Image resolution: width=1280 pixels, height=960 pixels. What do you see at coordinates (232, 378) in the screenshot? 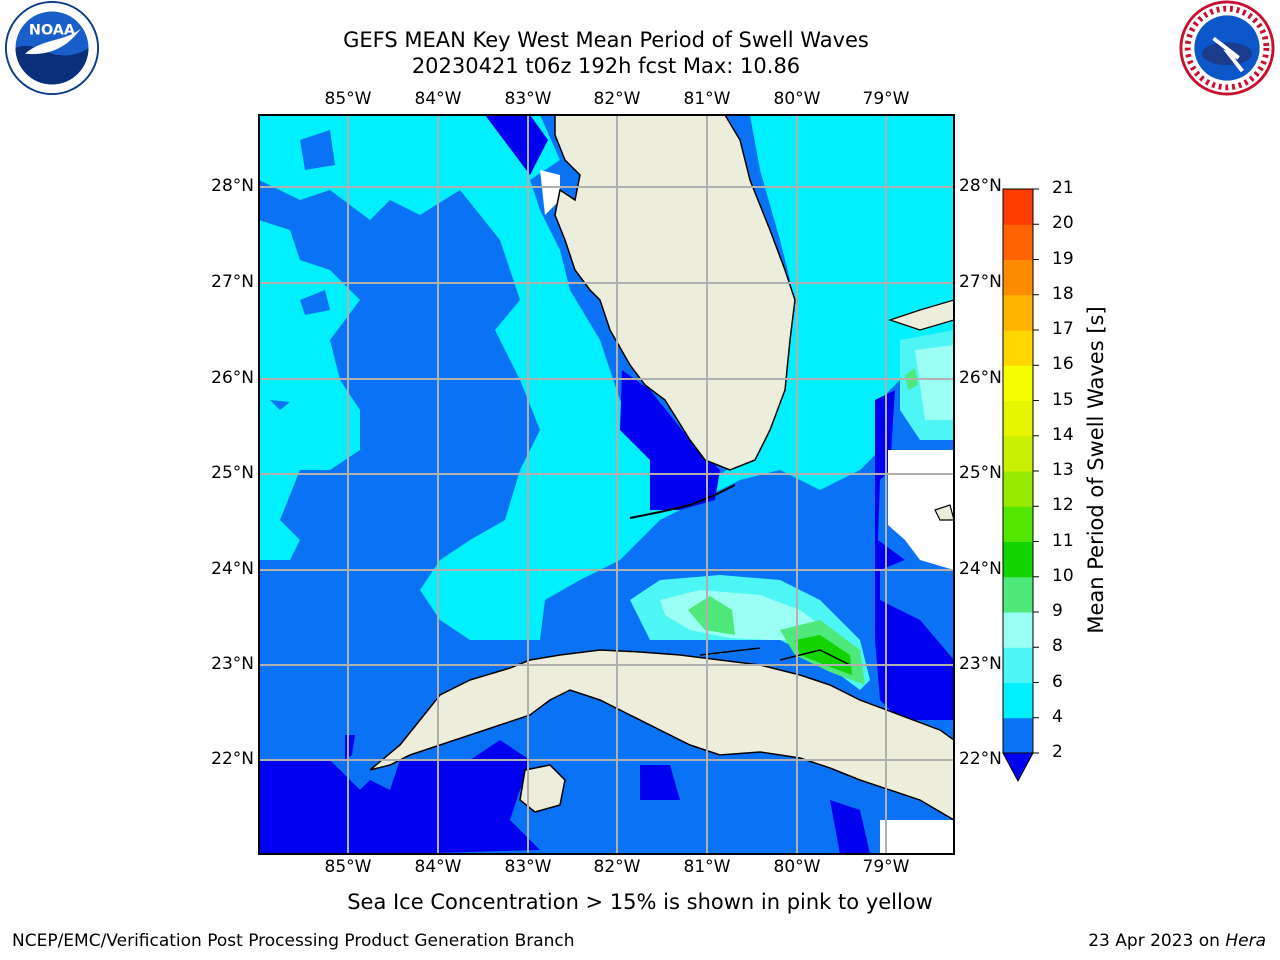
I see `lat-tick-label-left: 26°N` at bounding box center [232, 378].